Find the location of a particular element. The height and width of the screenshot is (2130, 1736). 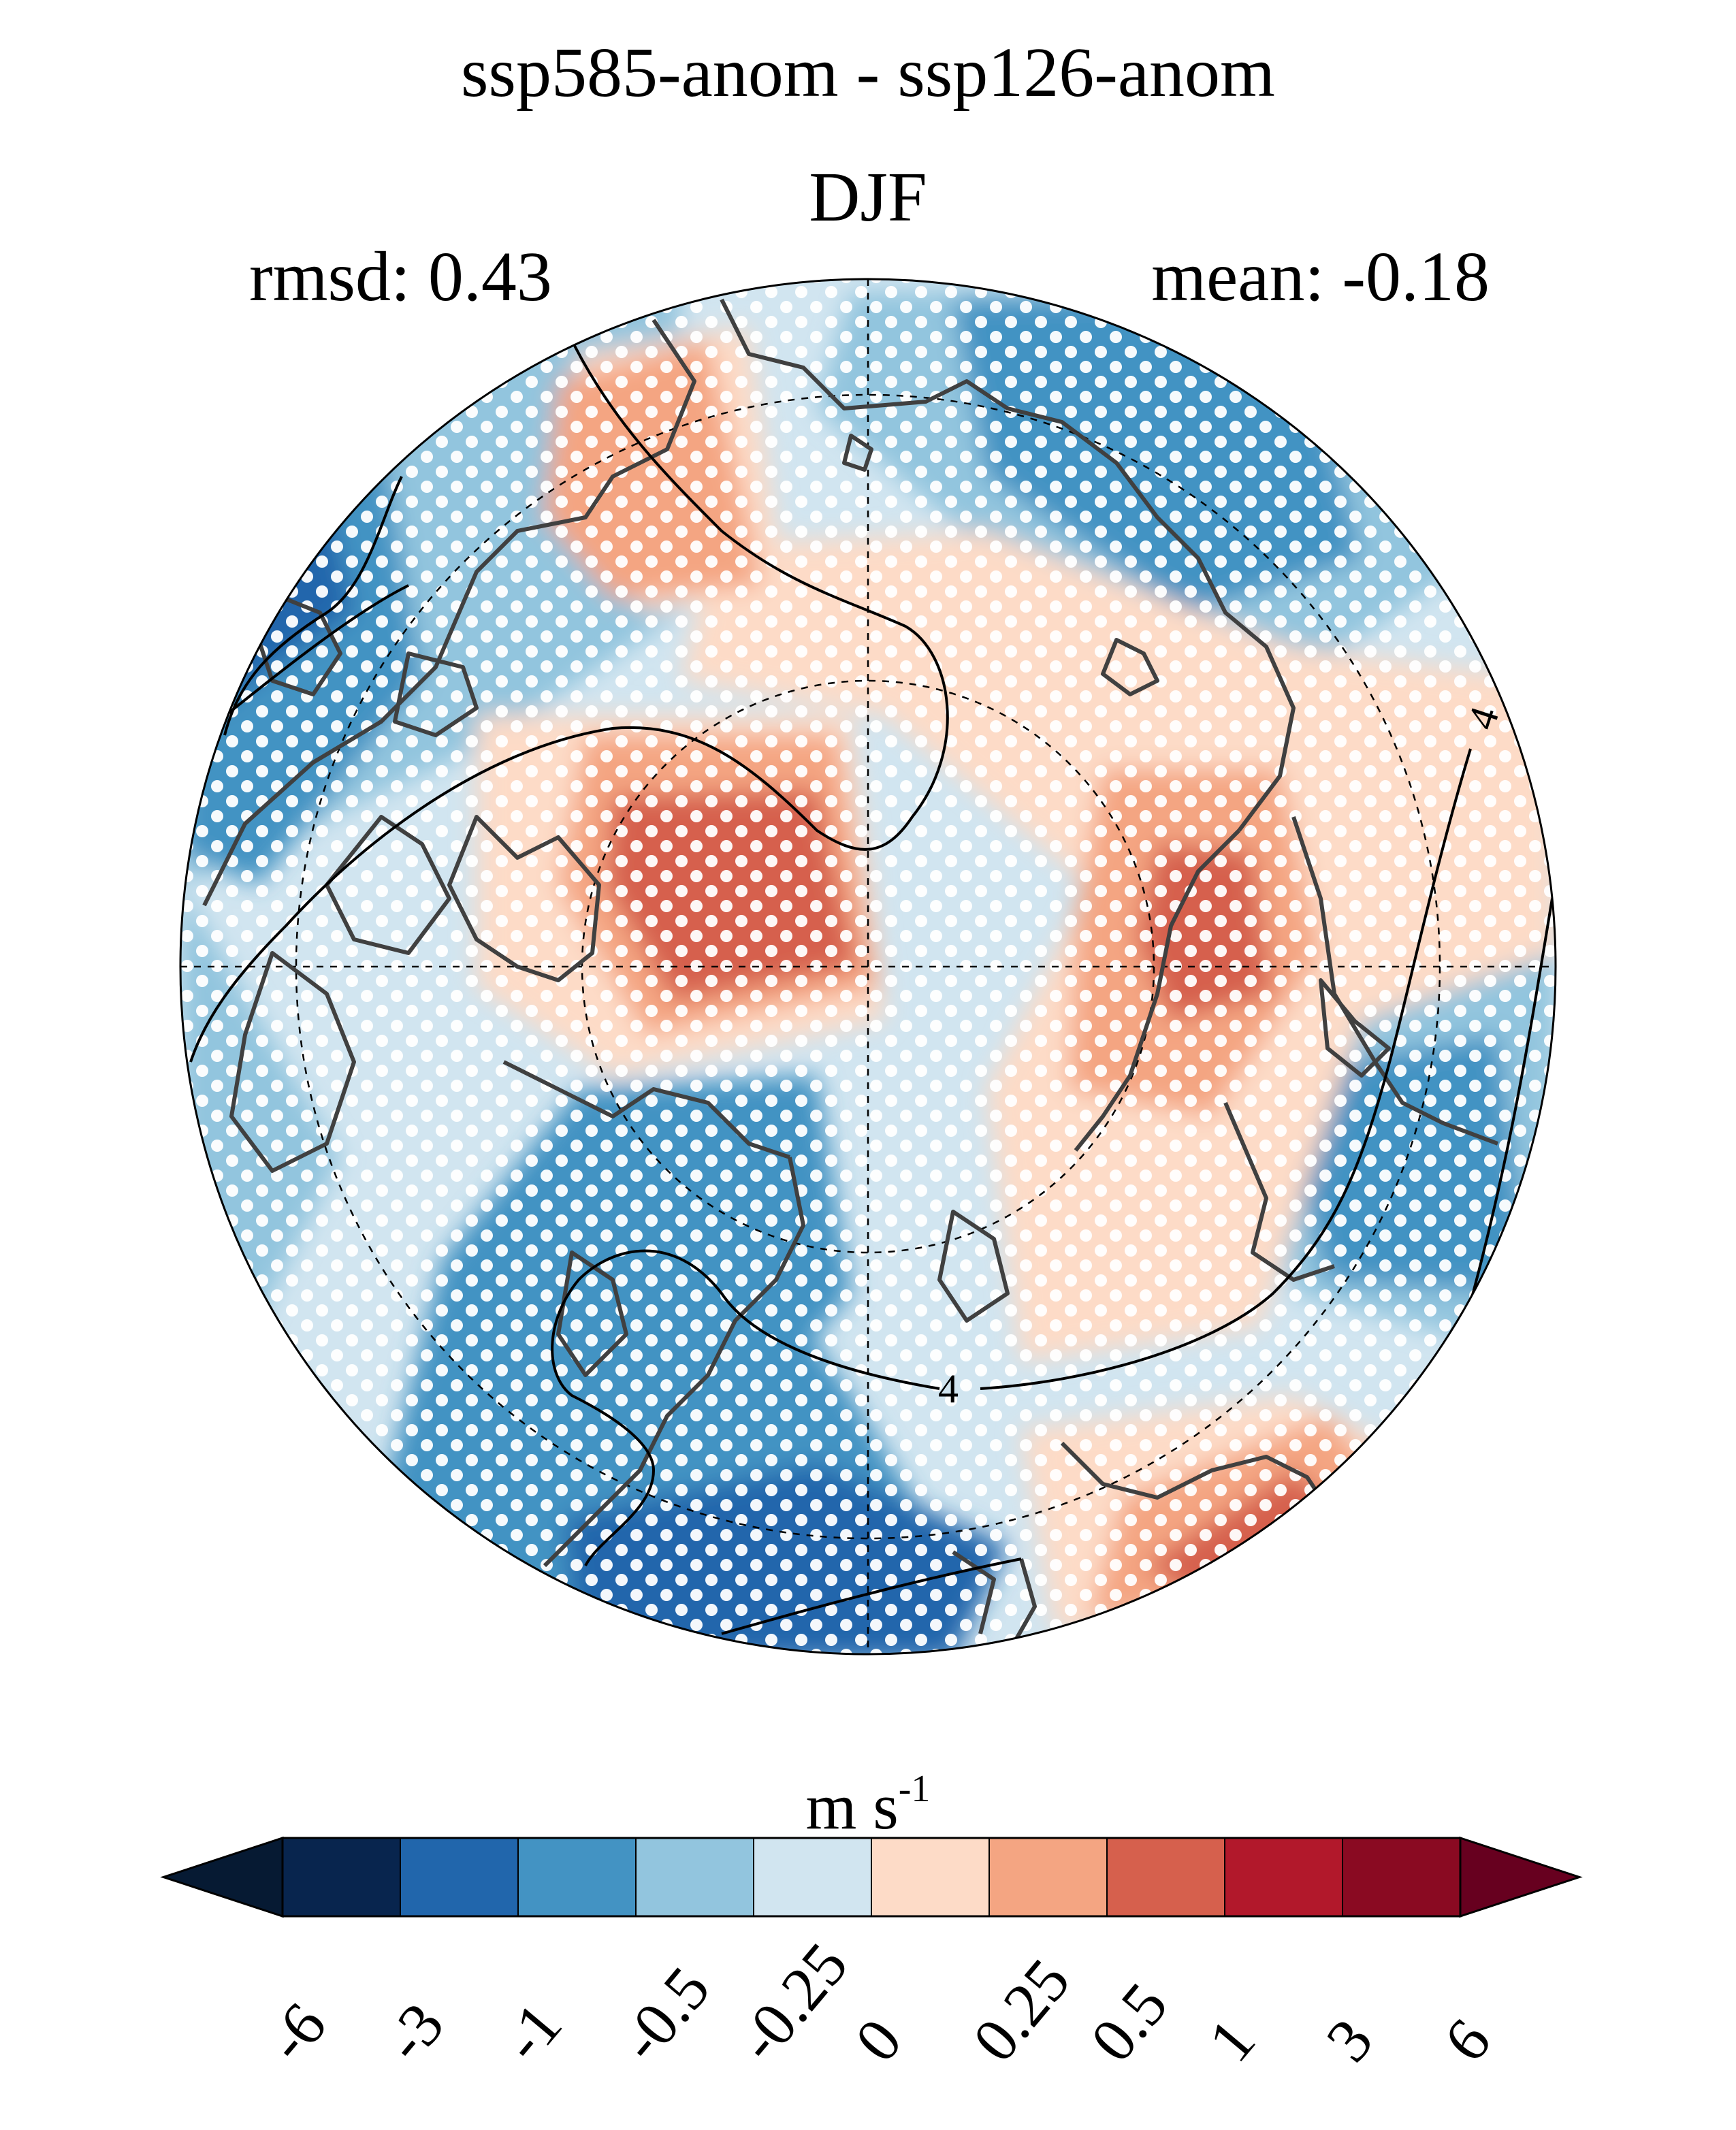

colorbar-extend-low is located at coordinates (222, 1877).